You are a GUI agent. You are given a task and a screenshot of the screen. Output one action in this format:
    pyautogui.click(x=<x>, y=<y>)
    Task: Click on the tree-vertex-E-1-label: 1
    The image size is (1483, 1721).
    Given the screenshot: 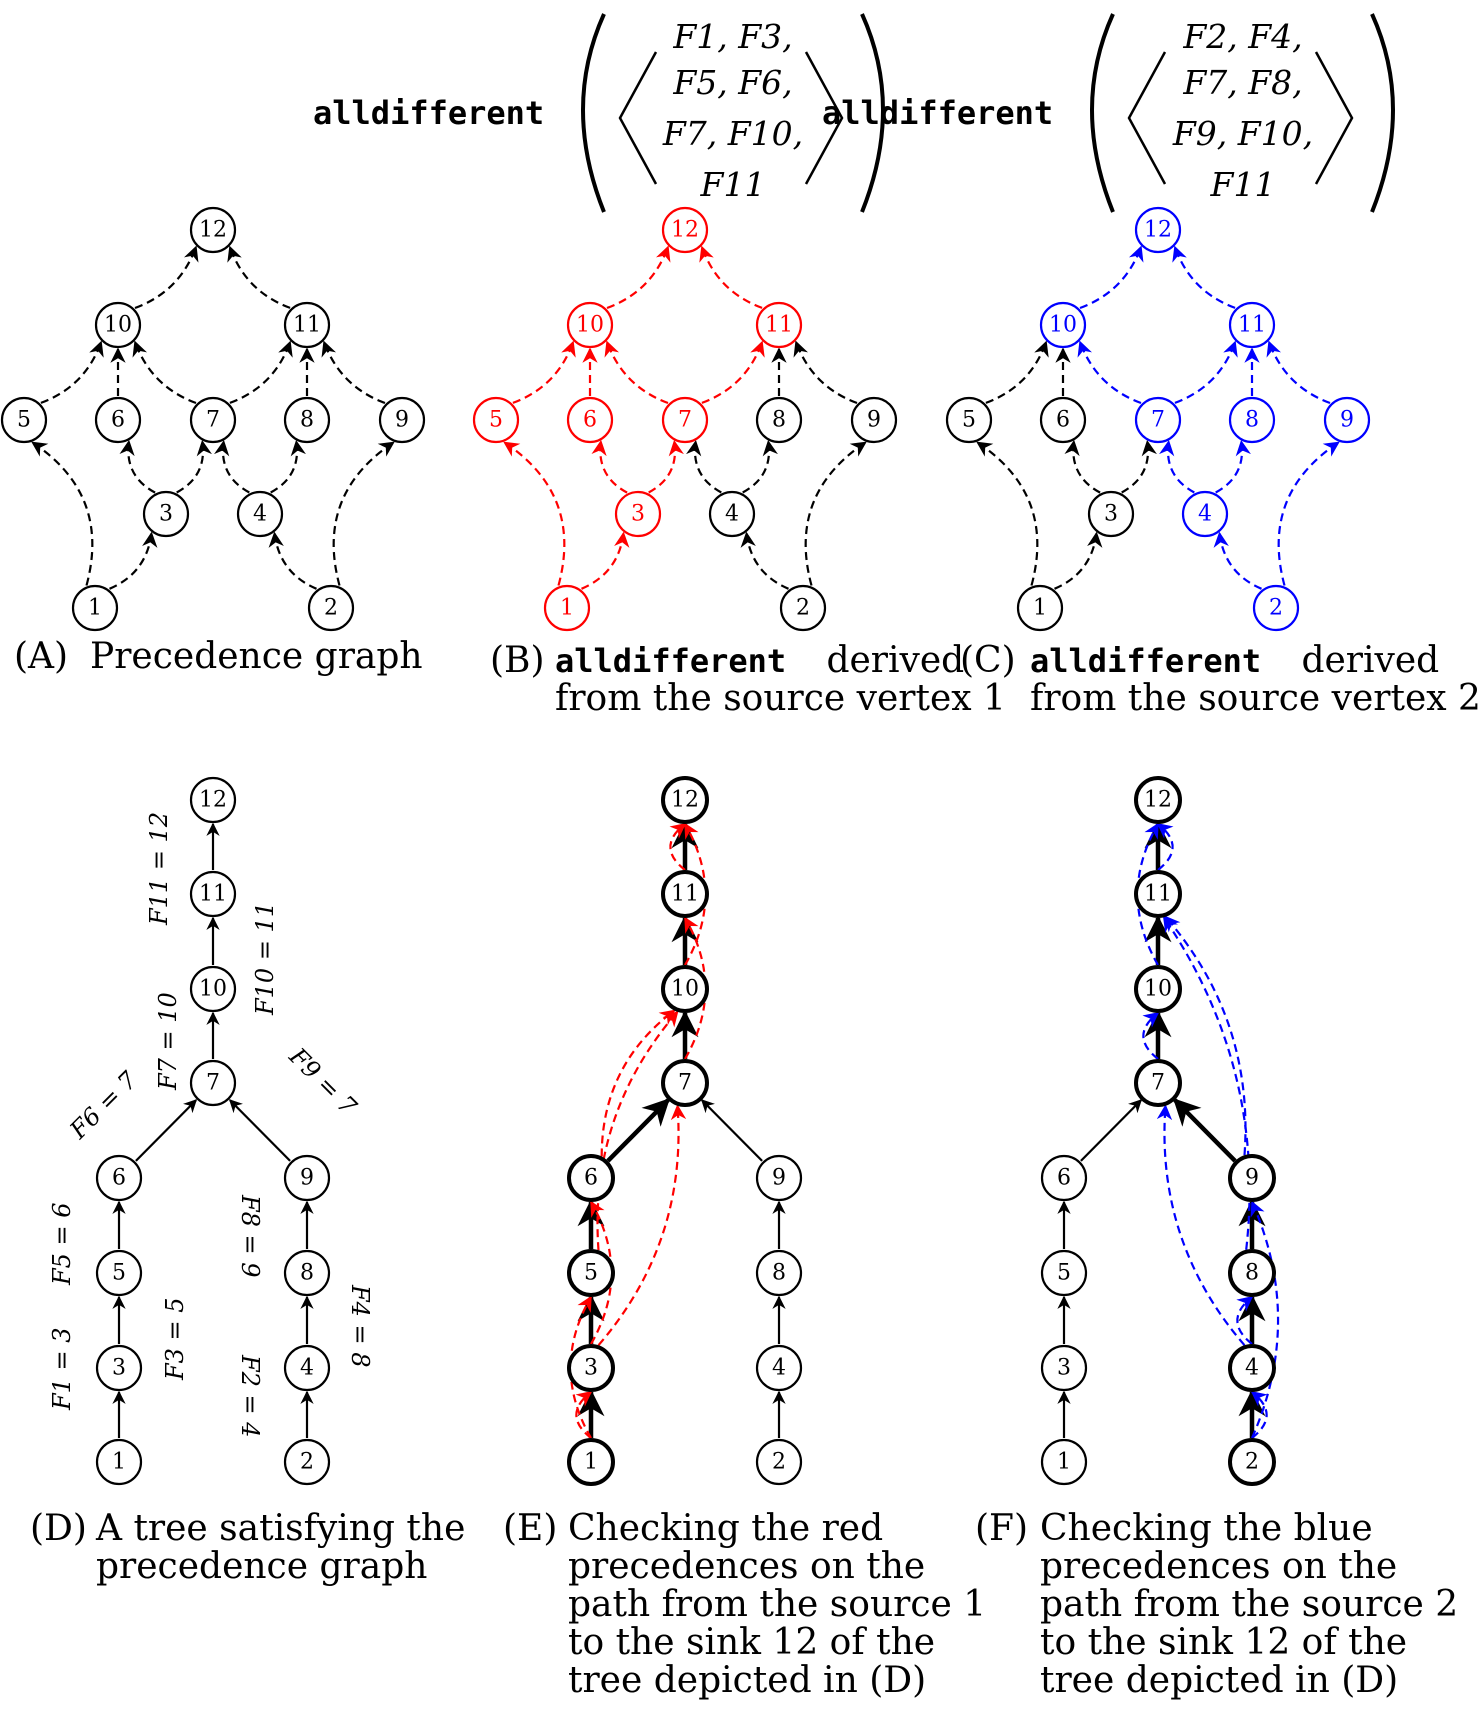 What is the action you would take?
    pyautogui.click(x=591, y=1462)
    